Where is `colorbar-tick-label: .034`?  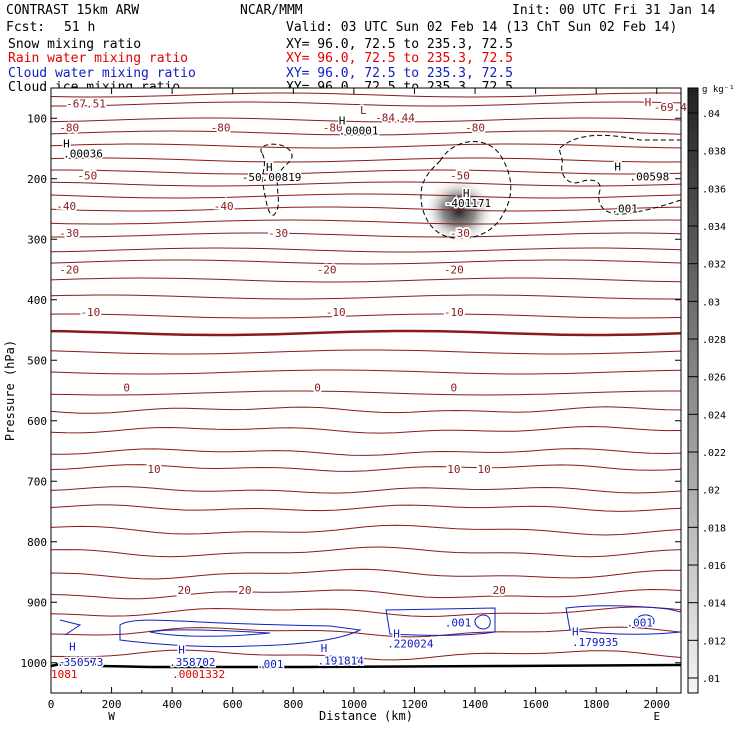 colorbar-tick-label: .034 is located at coordinates (714, 227).